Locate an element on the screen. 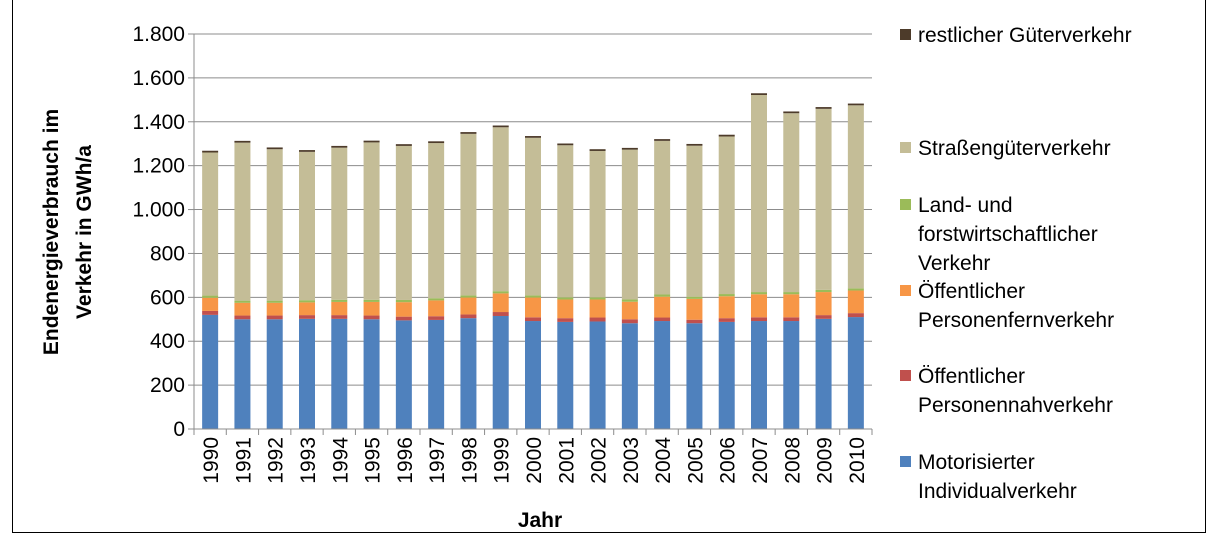  legend-label: Land- und is located at coordinates (965, 205).